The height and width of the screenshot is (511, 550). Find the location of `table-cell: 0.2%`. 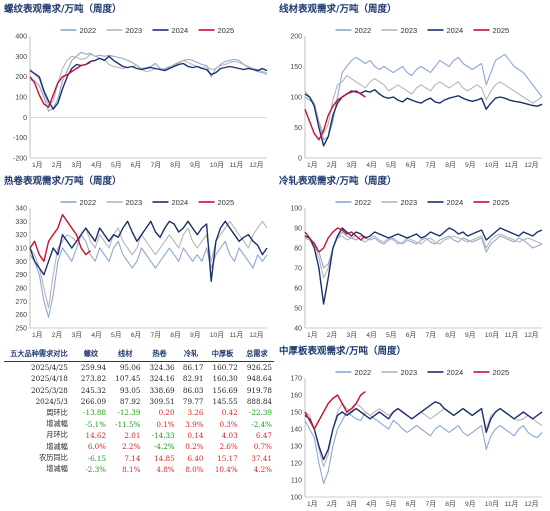

table-cell: 0.2% is located at coordinates (194, 447).